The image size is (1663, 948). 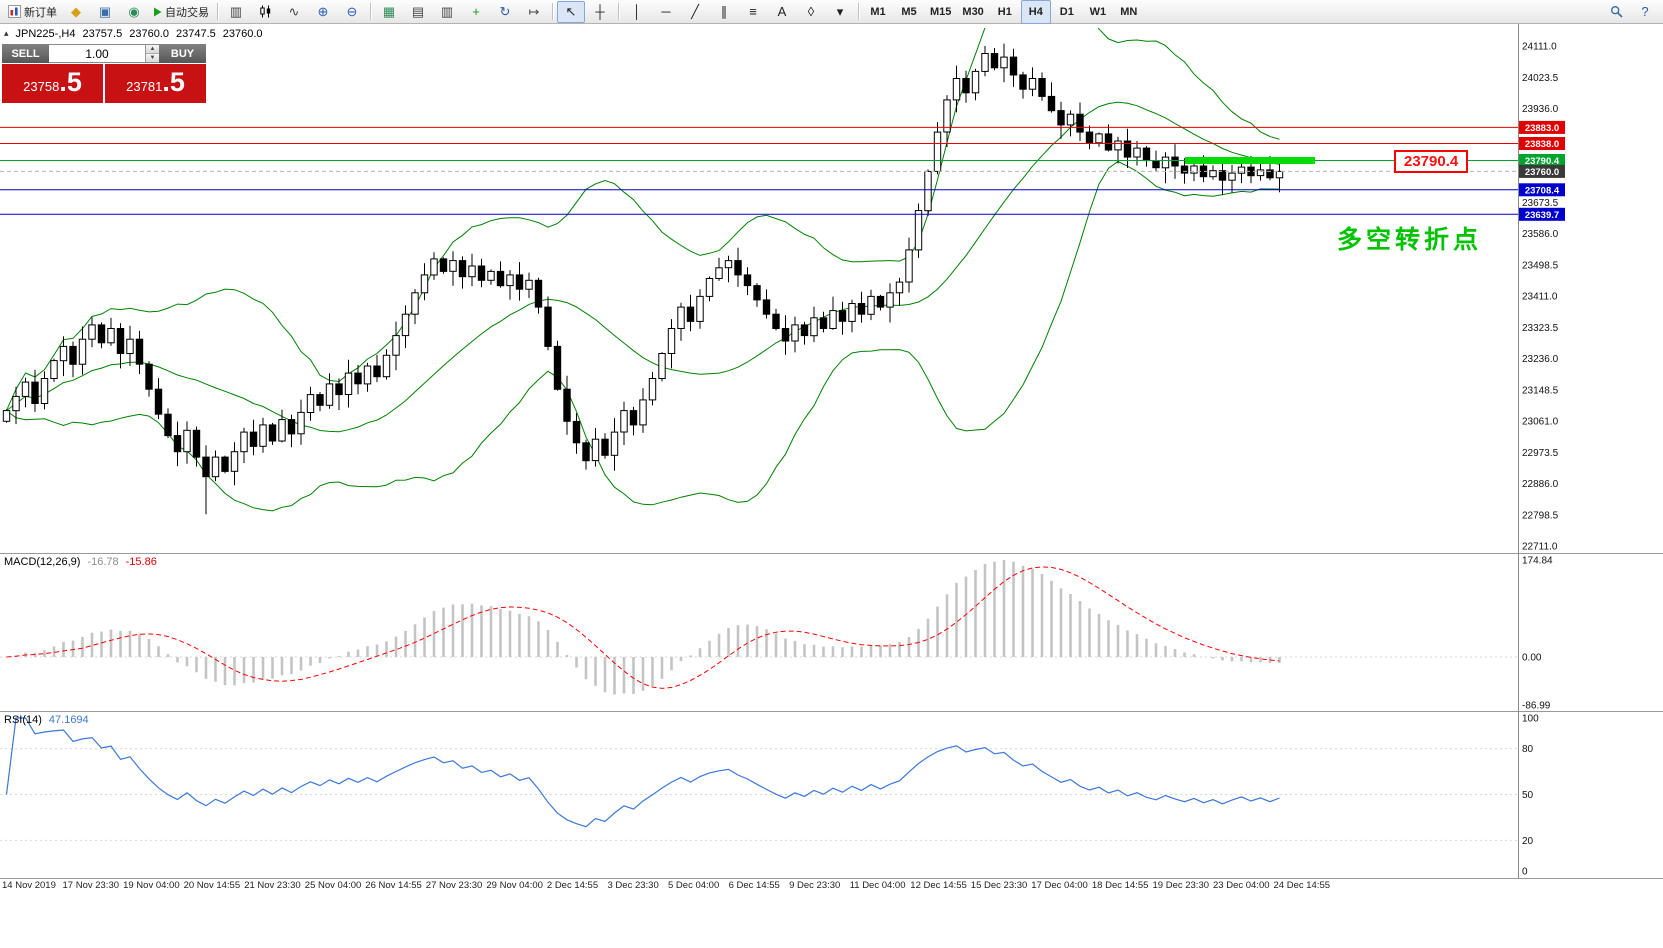 What do you see at coordinates (999, 885) in the screenshot?
I see `time-axis-label: 15 Dec 23:30` at bounding box center [999, 885].